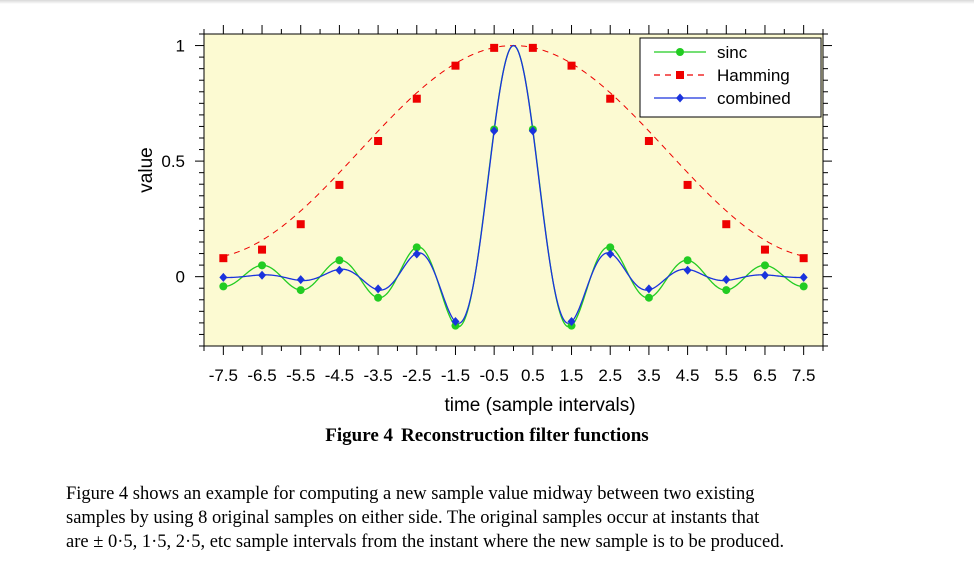  Describe the element at coordinates (649, 375) in the screenshot. I see `x-tick-label: 3.5` at that location.